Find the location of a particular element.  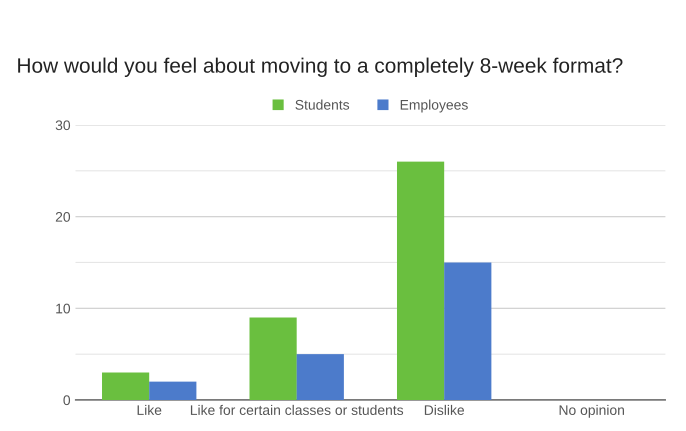

legend-label: Students is located at coordinates (322, 105).